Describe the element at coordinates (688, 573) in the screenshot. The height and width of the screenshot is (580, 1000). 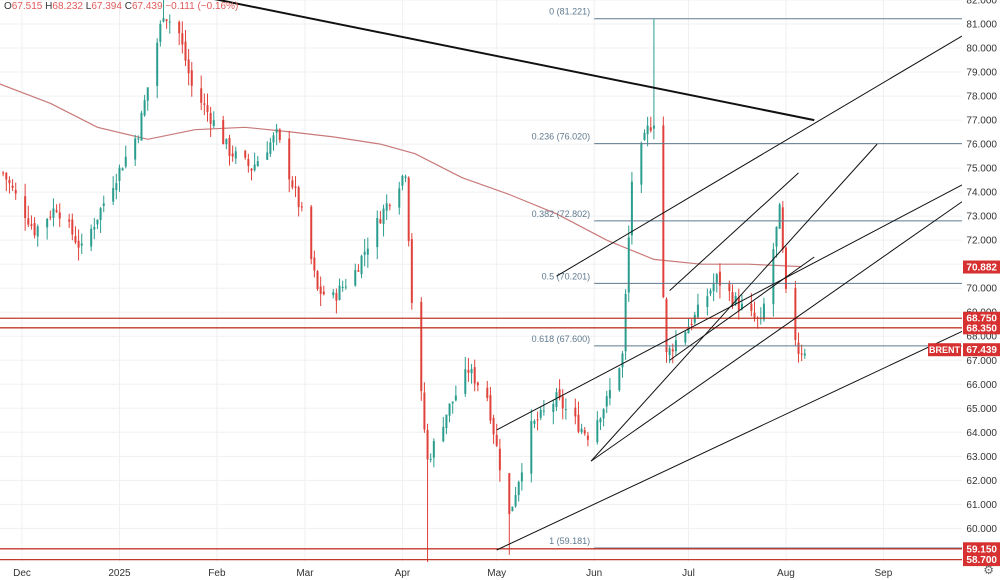
I see `time-tick-label: Jul` at that location.